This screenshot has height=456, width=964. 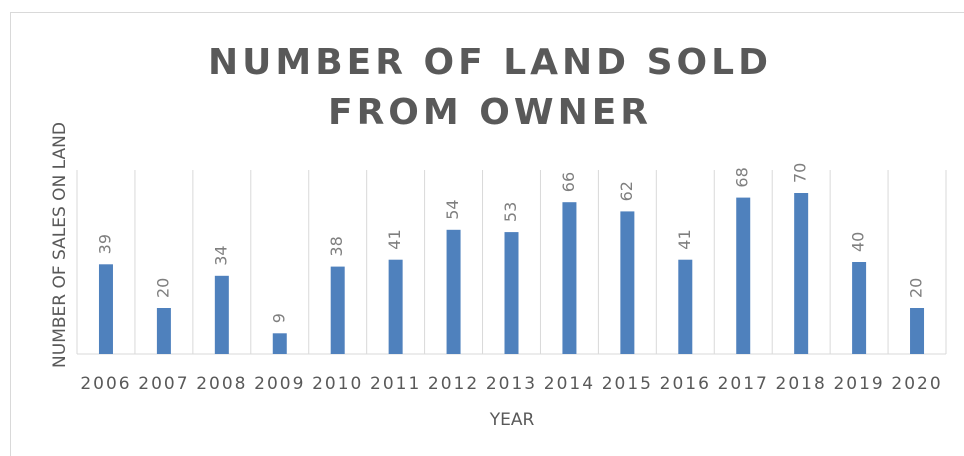 What do you see at coordinates (685, 384) in the screenshot?
I see `x-tick-label: 2016` at bounding box center [685, 384].